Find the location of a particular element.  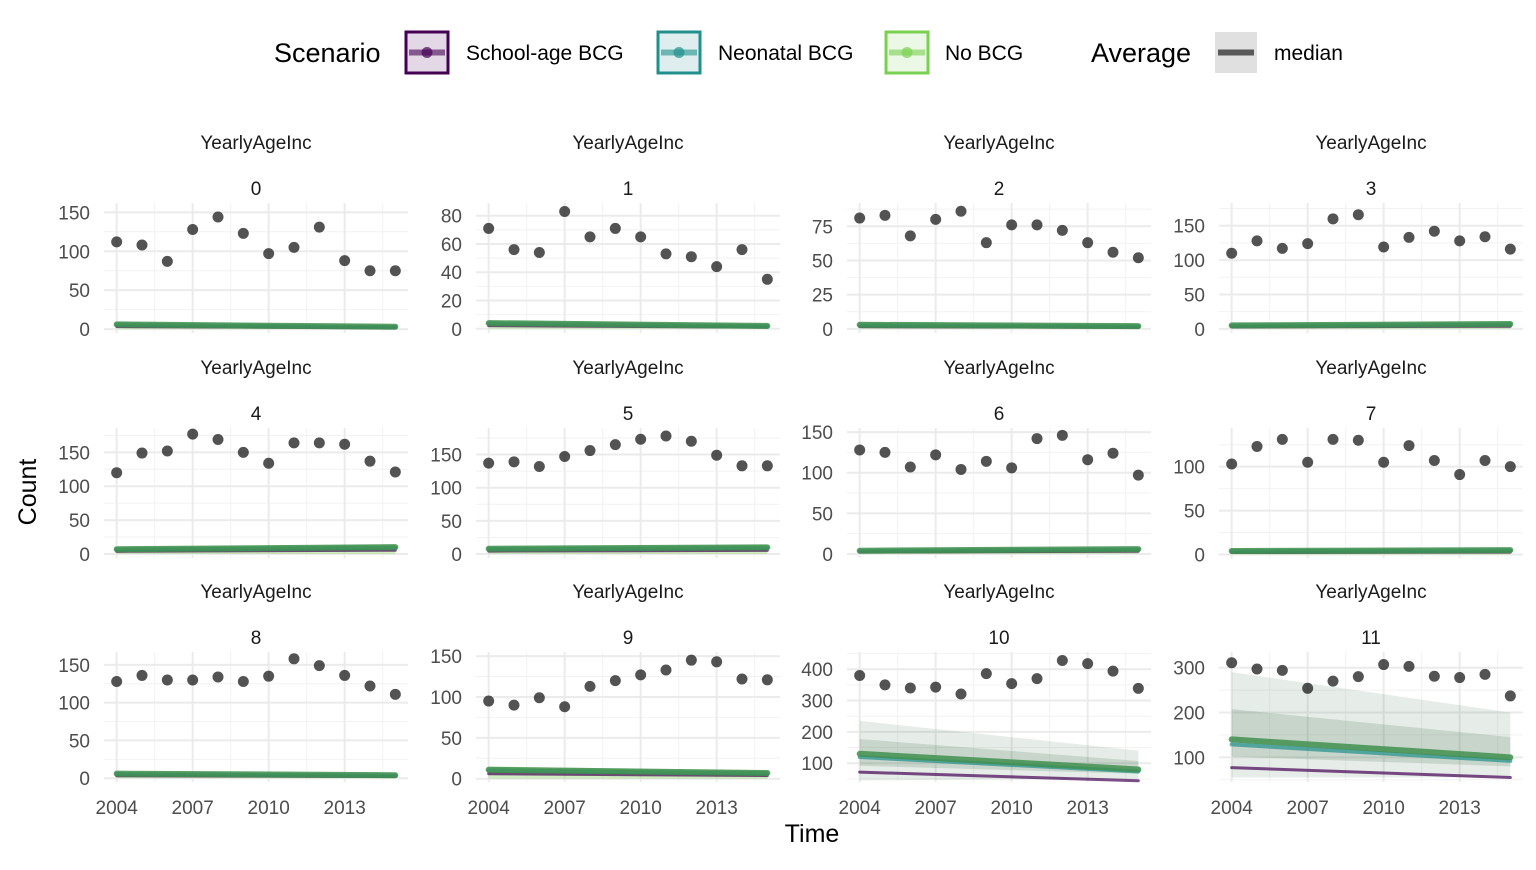

legend-item-3: No BCG is located at coordinates (954, 52).